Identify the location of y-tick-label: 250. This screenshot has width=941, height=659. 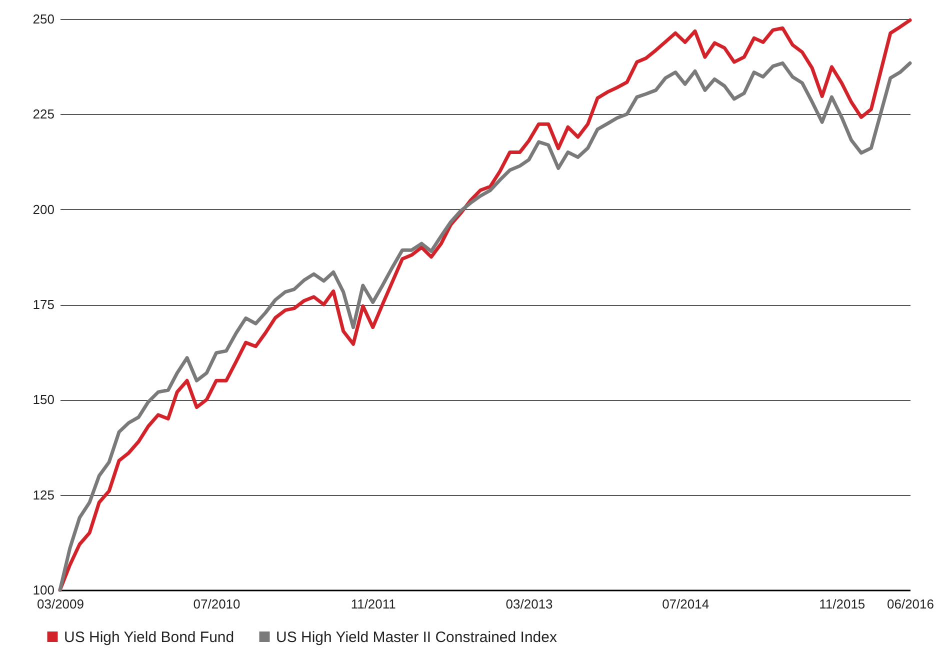
(43, 19).